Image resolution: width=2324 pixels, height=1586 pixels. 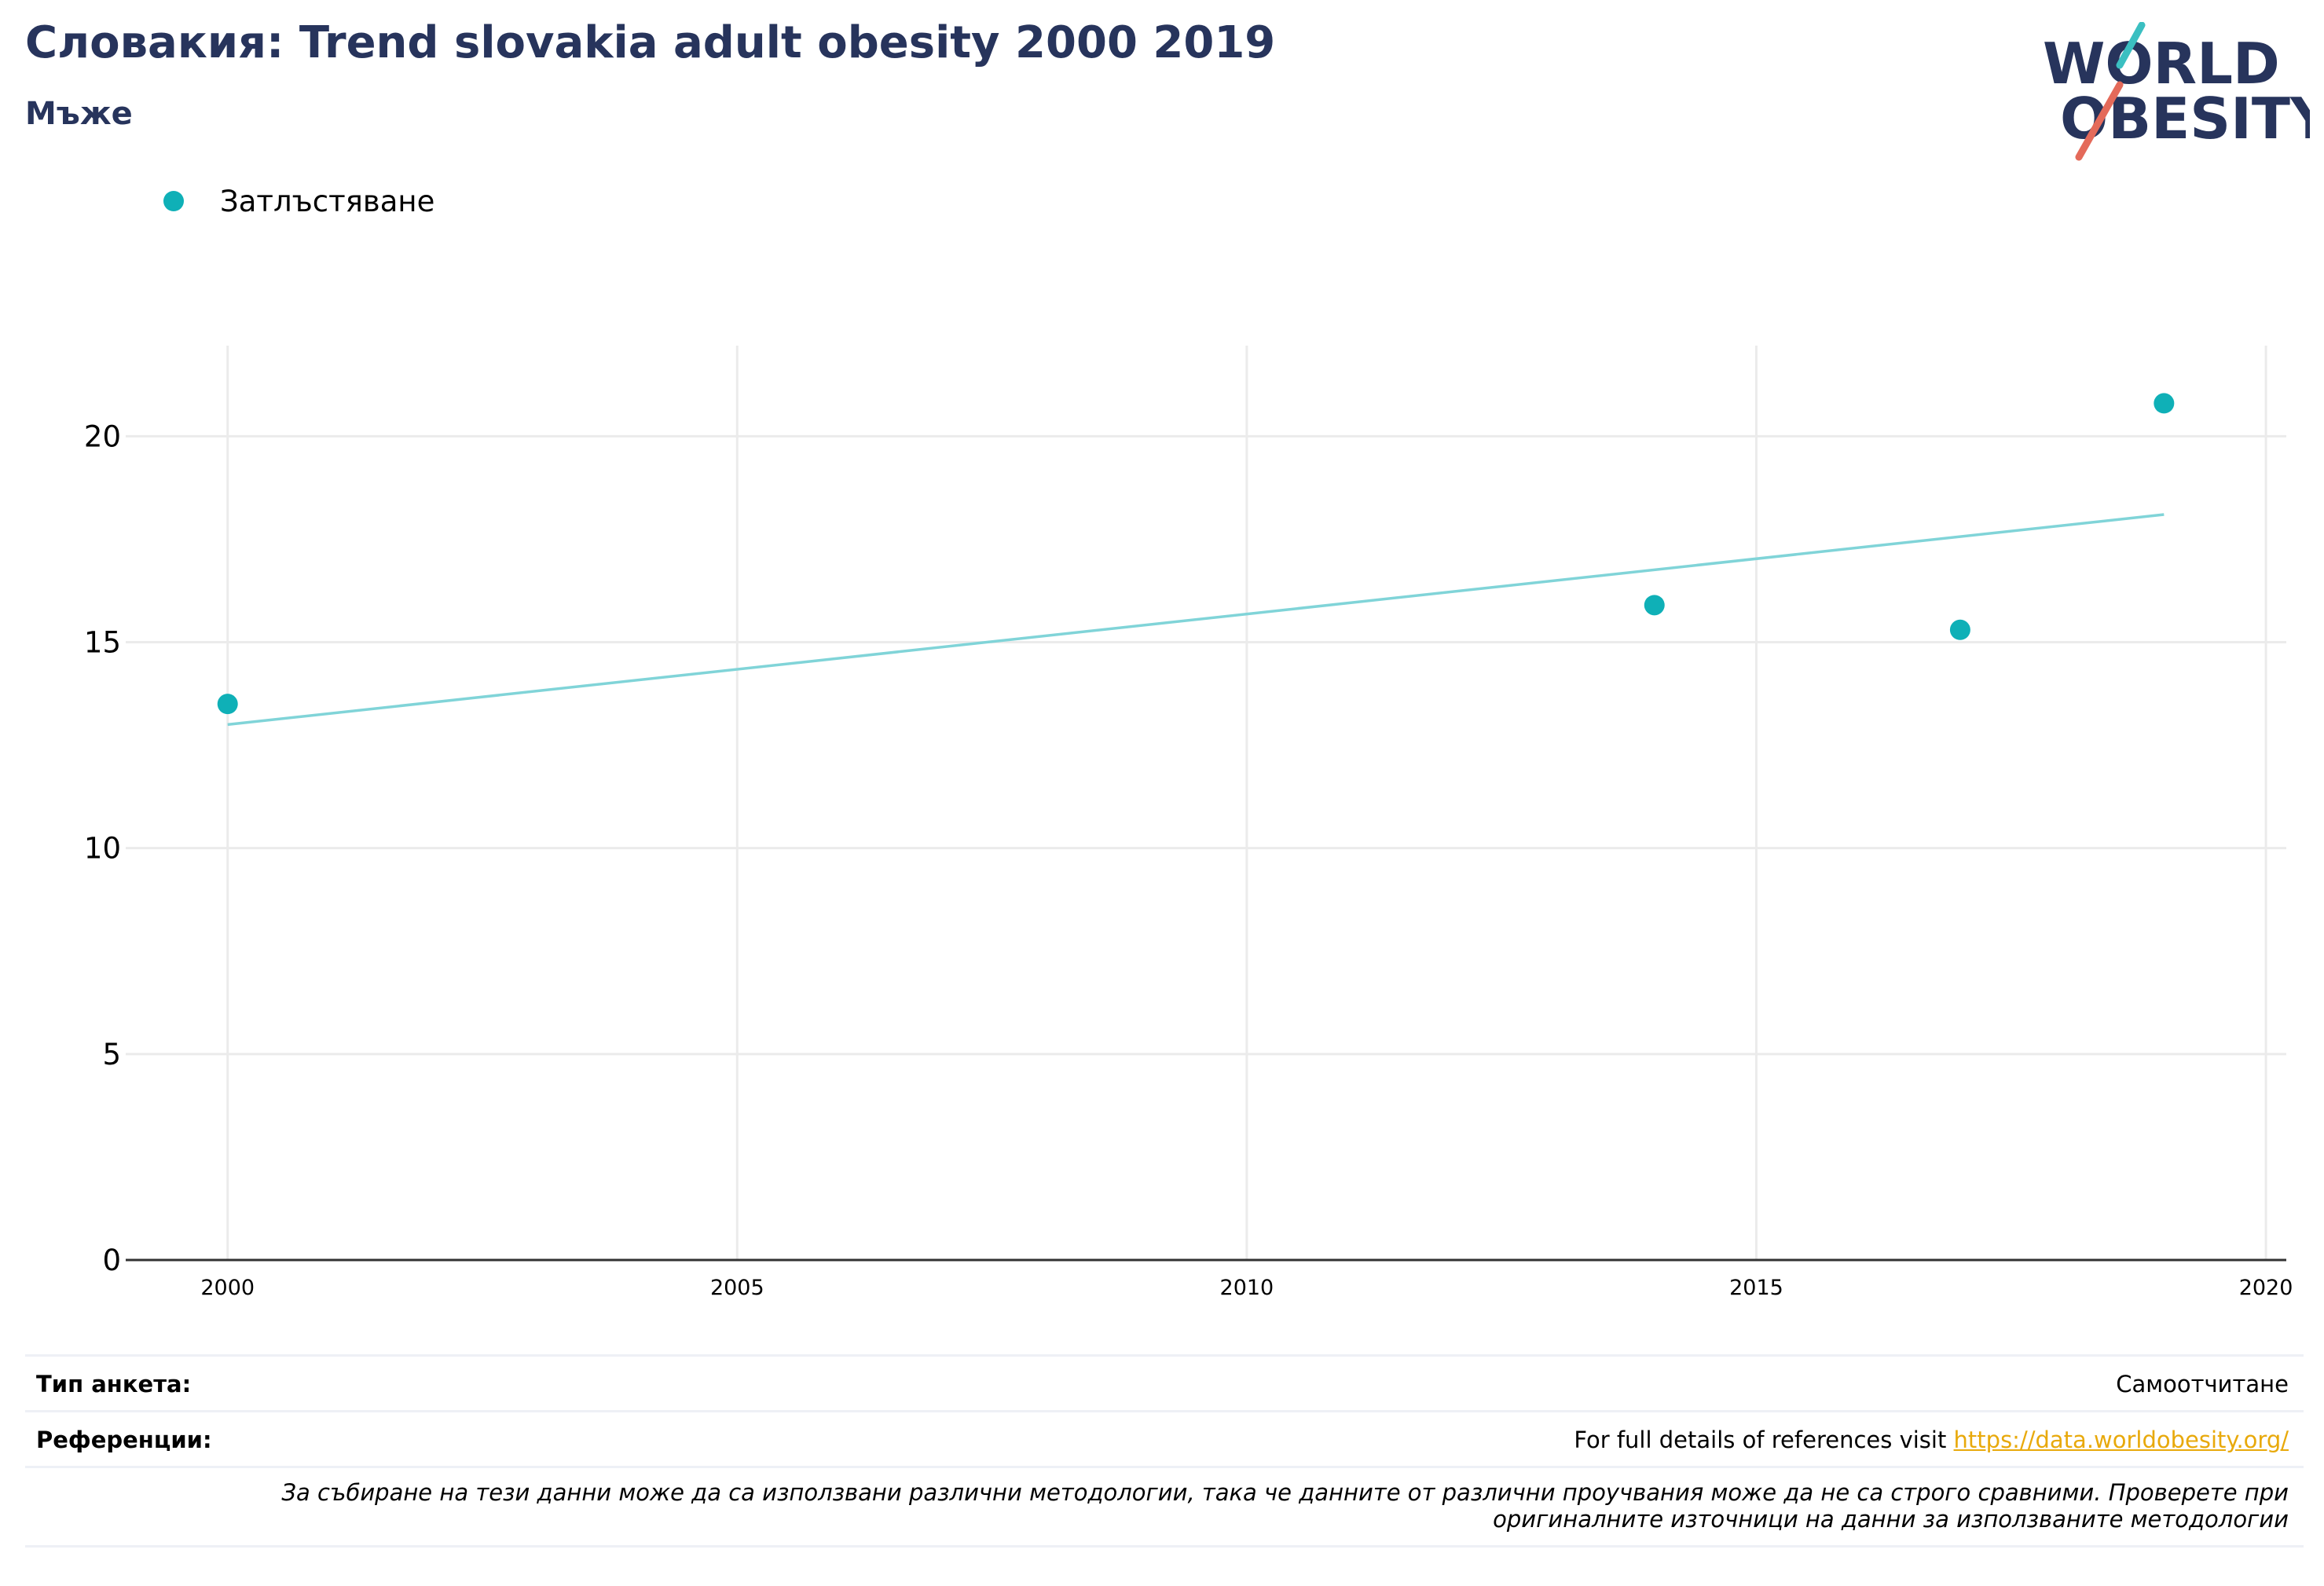 I want to click on x-tick-label: 2000, so click(x=227, y=1288).